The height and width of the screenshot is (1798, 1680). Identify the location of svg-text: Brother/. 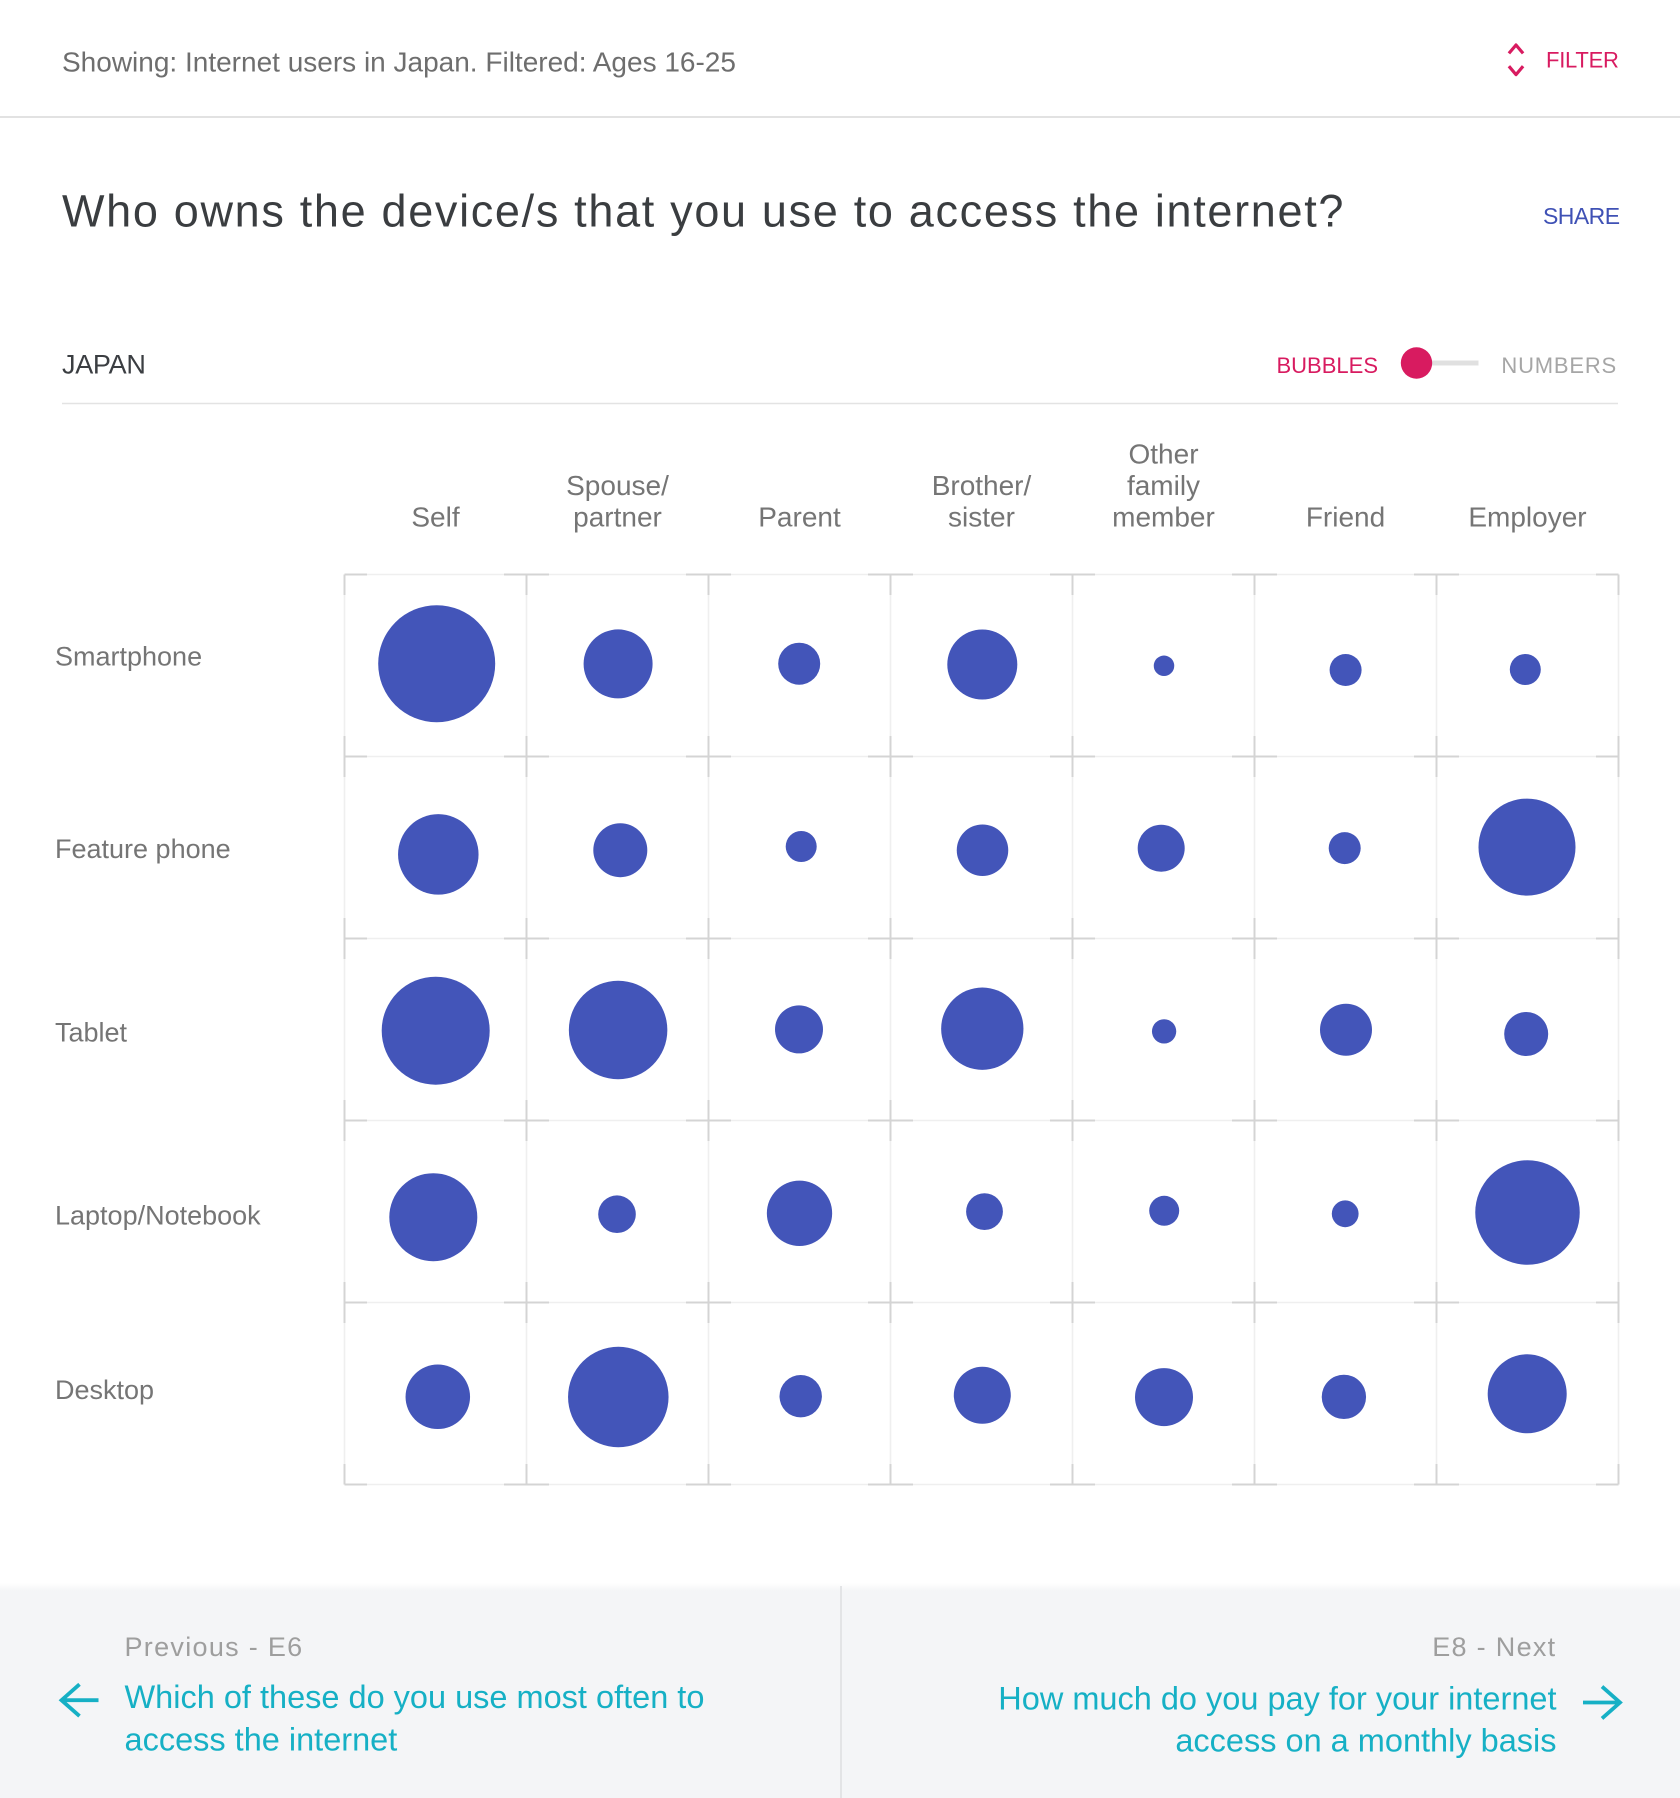
(982, 485).